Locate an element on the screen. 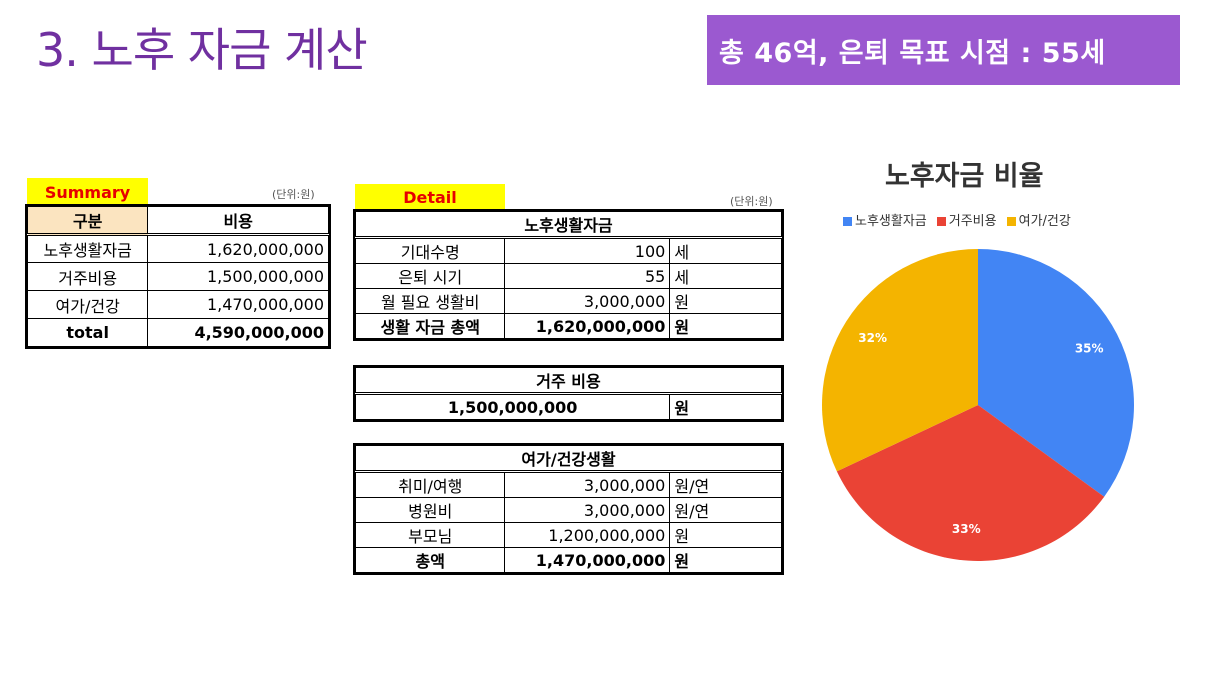 Image resolution: width=1216 pixels, height=684 pixels. summary-total-label: total is located at coordinates (87, 332).